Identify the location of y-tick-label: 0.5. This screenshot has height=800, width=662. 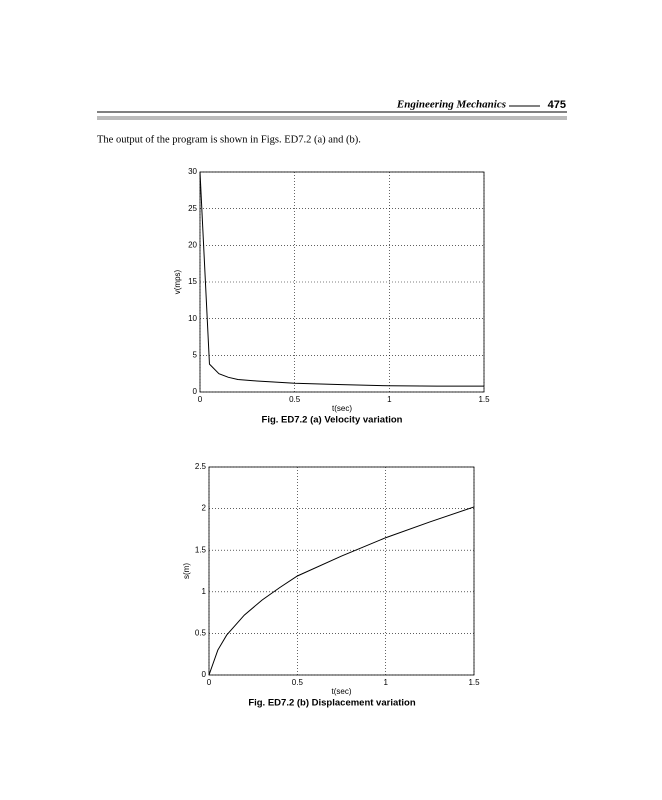
(201, 633).